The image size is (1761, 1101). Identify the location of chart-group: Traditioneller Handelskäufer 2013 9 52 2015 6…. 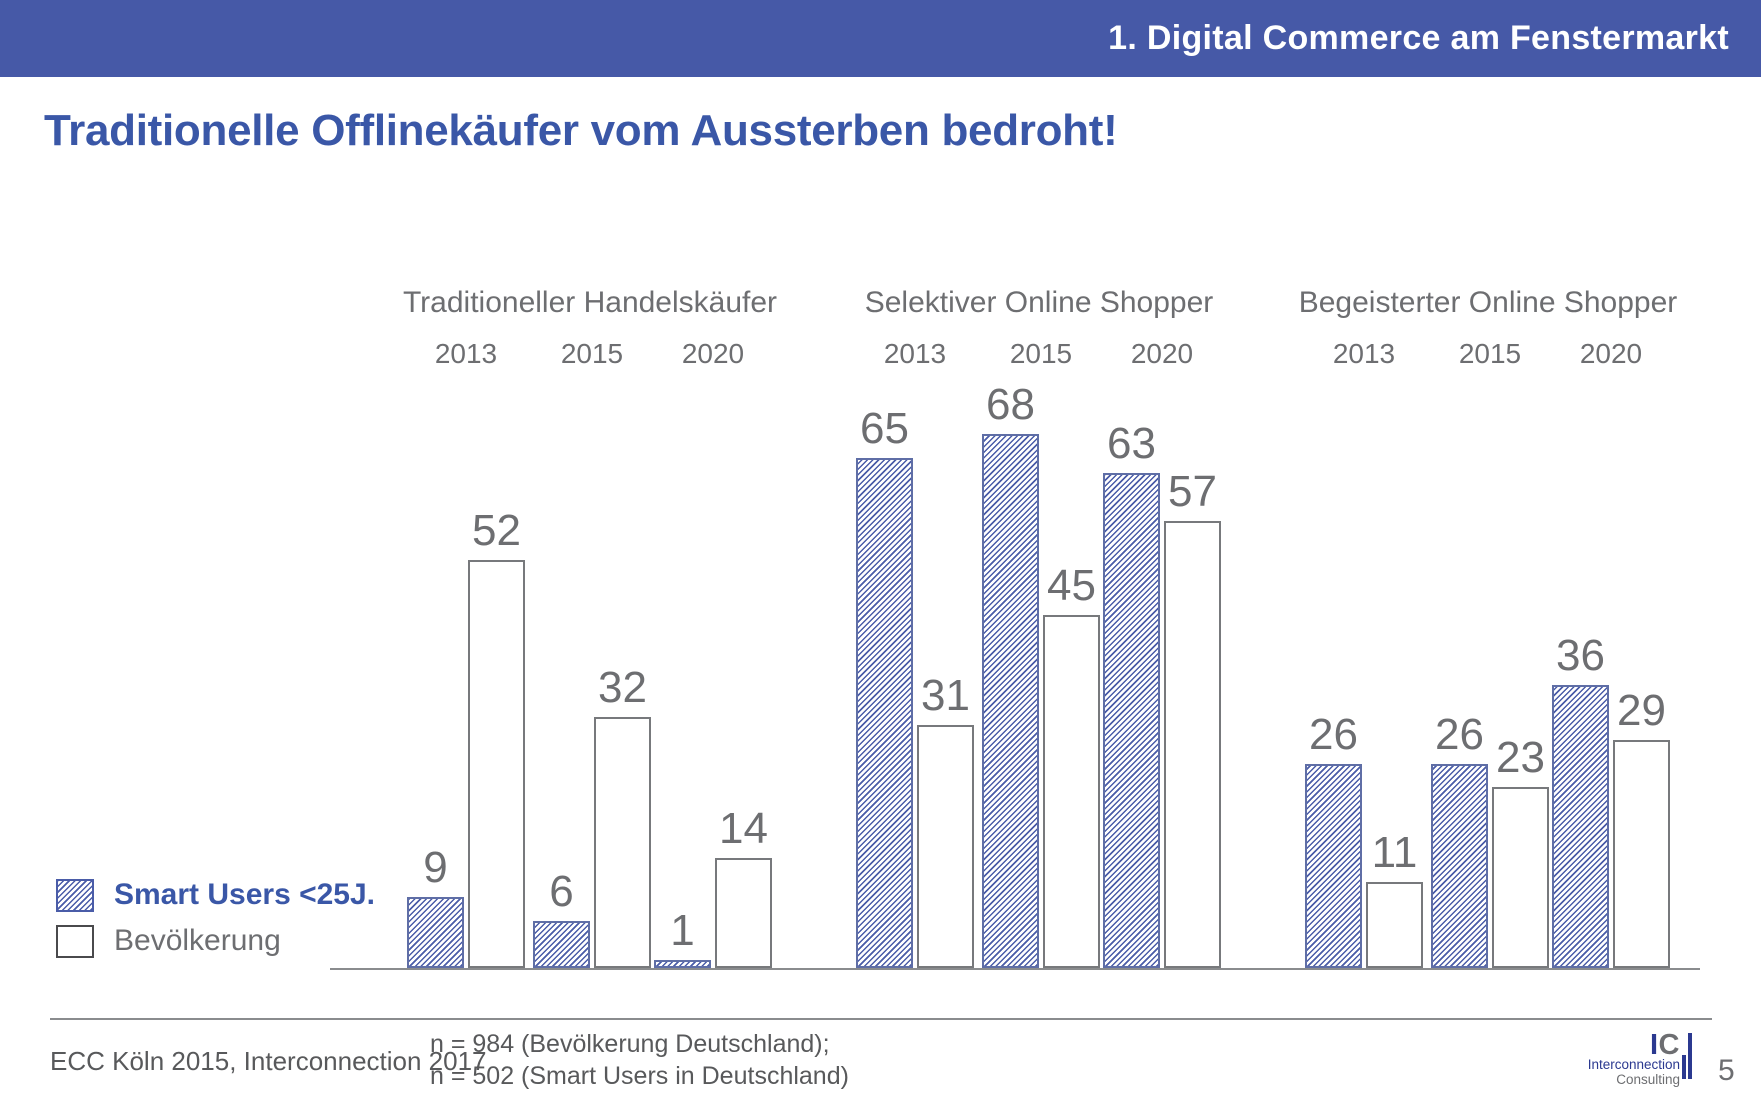
(590, 624).